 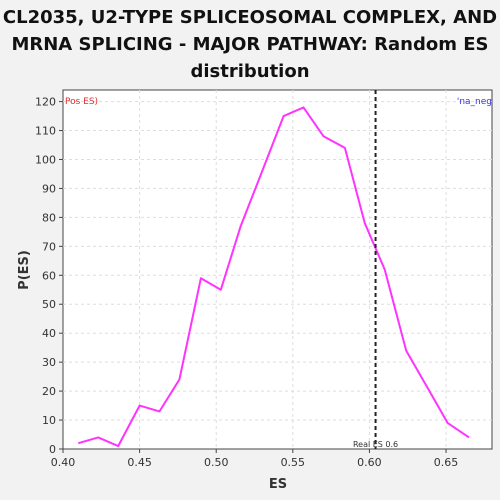 I want to click on y-tick-label: 40, so click(x=49, y=333).